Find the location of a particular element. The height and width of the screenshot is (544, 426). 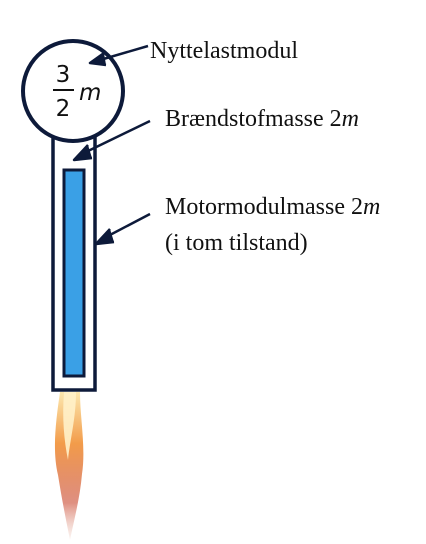

arrow-fuel is located at coordinates (111, 140).